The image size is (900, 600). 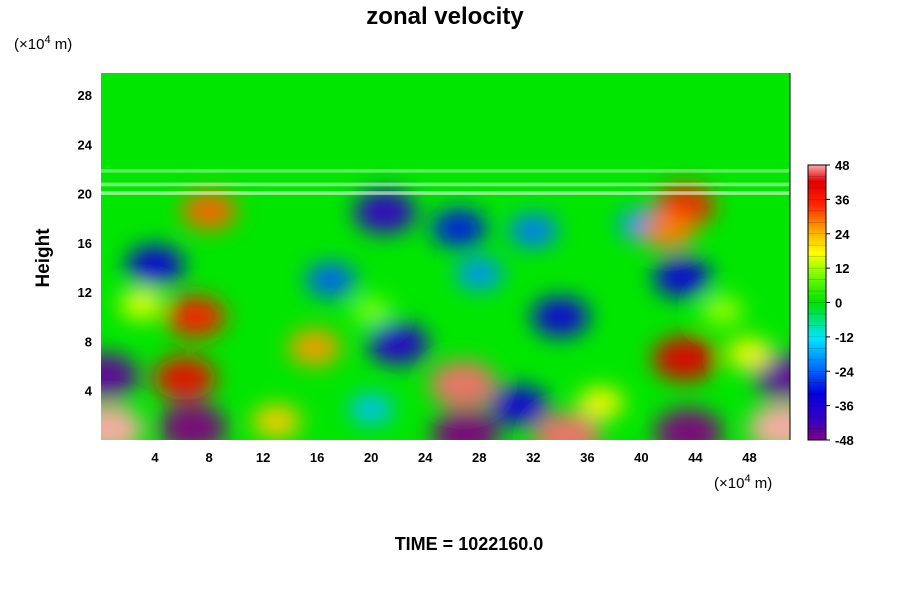 I want to click on y-tick-label: 20, so click(x=85, y=194).